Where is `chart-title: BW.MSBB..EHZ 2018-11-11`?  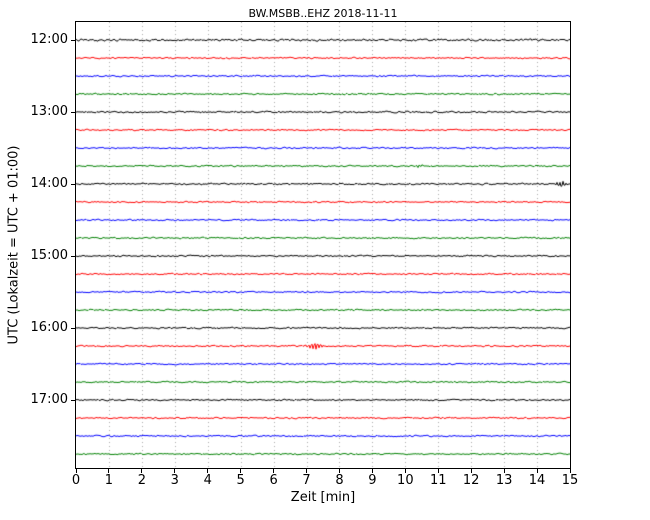 chart-title: BW.MSBB..EHZ 2018-11-11 is located at coordinates (323, 13).